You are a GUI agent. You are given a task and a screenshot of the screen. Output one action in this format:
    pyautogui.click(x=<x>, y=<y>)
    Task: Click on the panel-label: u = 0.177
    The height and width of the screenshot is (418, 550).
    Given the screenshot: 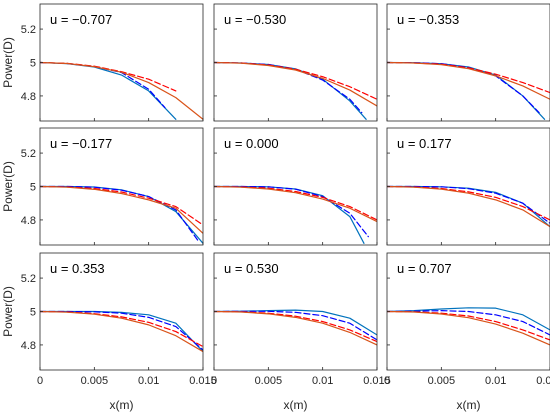 What is the action you would take?
    pyautogui.click(x=424, y=143)
    